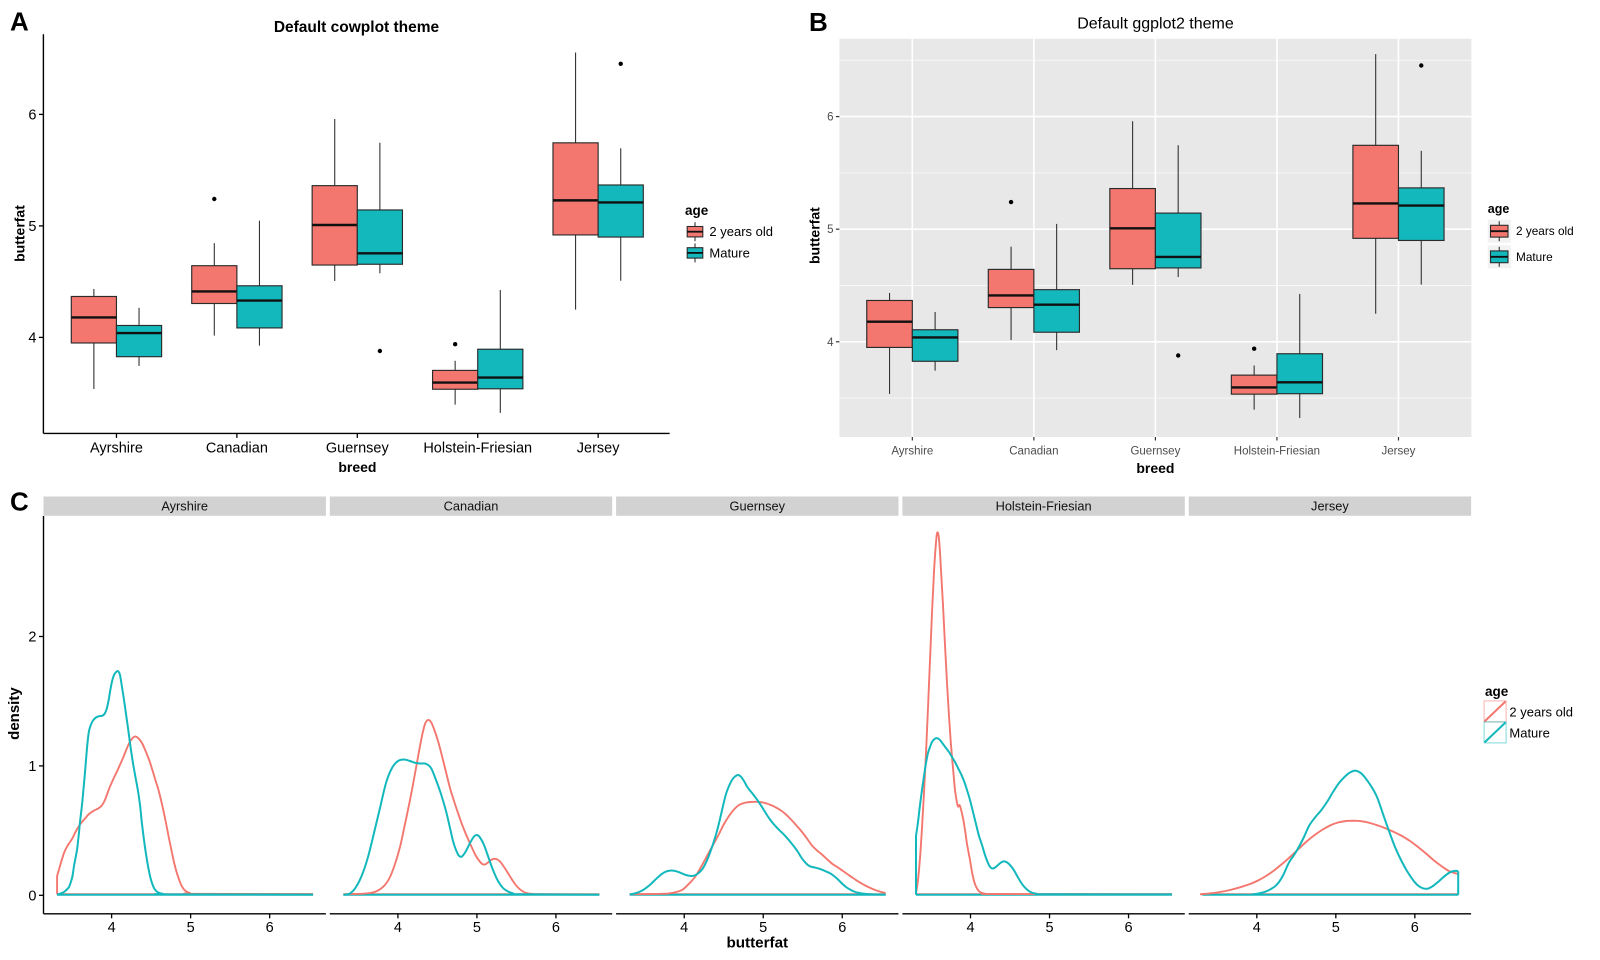  What do you see at coordinates (818, 22) in the screenshot?
I see `svg-text: B` at bounding box center [818, 22].